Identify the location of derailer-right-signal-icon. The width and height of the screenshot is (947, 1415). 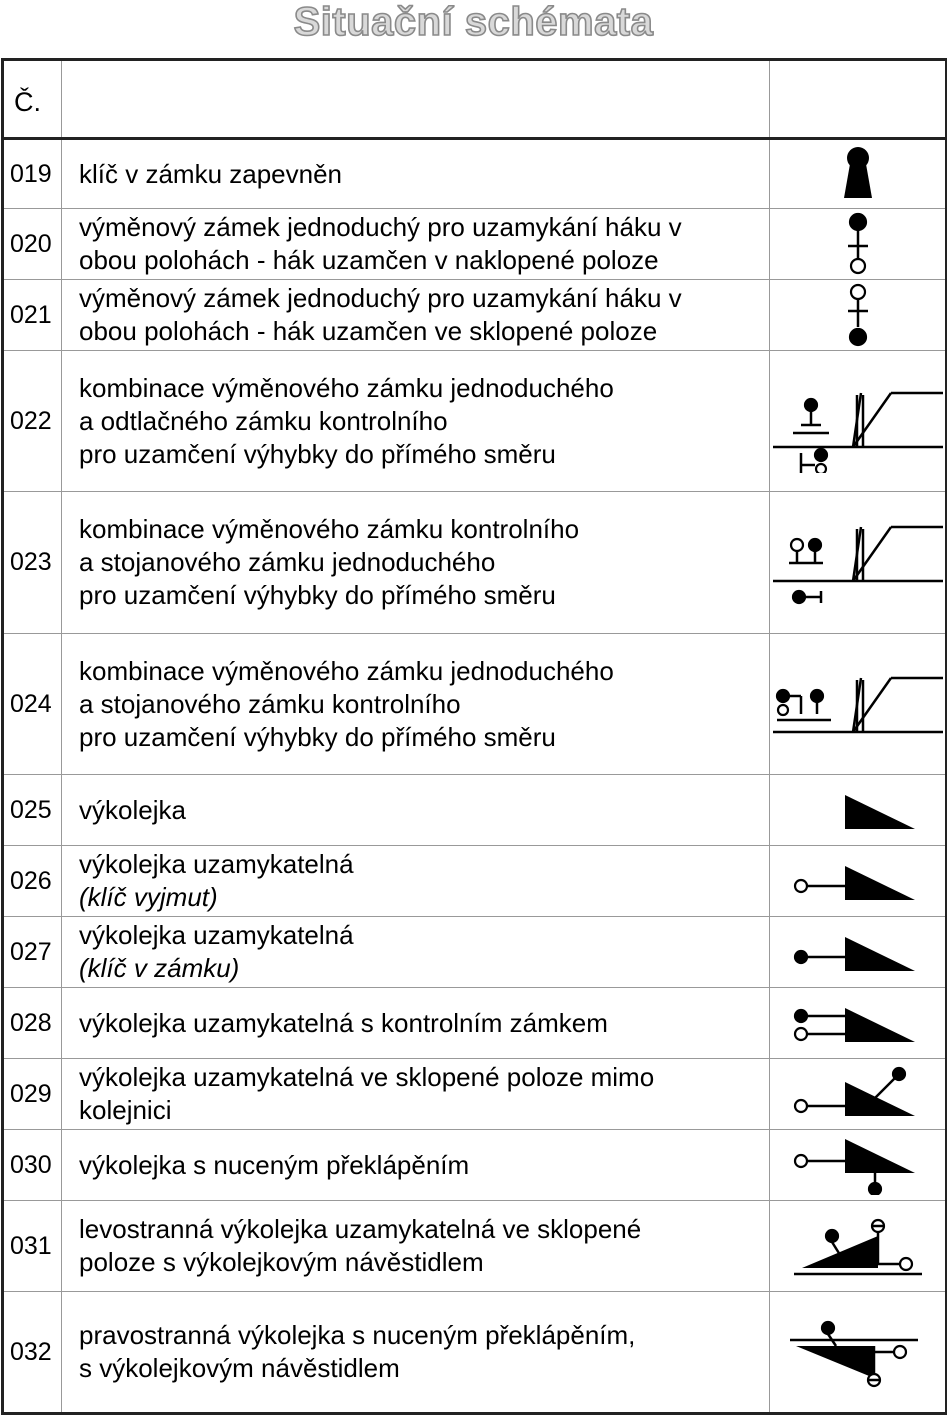
(857, 1352).